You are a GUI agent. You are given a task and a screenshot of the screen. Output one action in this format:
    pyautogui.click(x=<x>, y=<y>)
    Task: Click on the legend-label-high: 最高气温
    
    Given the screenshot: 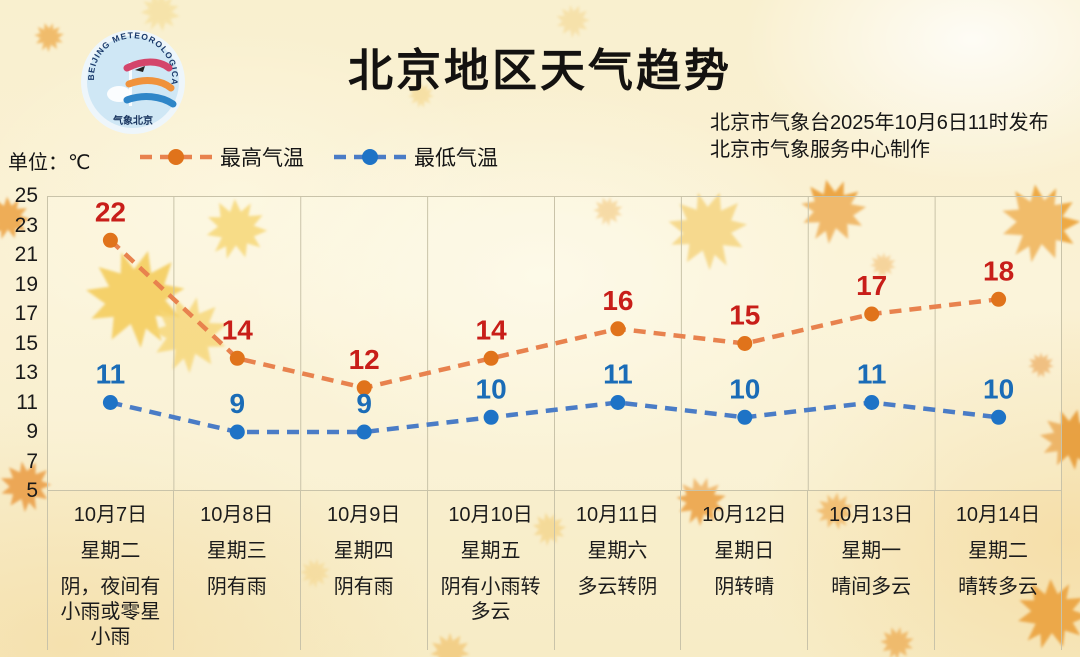 What is the action you would take?
    pyautogui.click(x=262, y=158)
    